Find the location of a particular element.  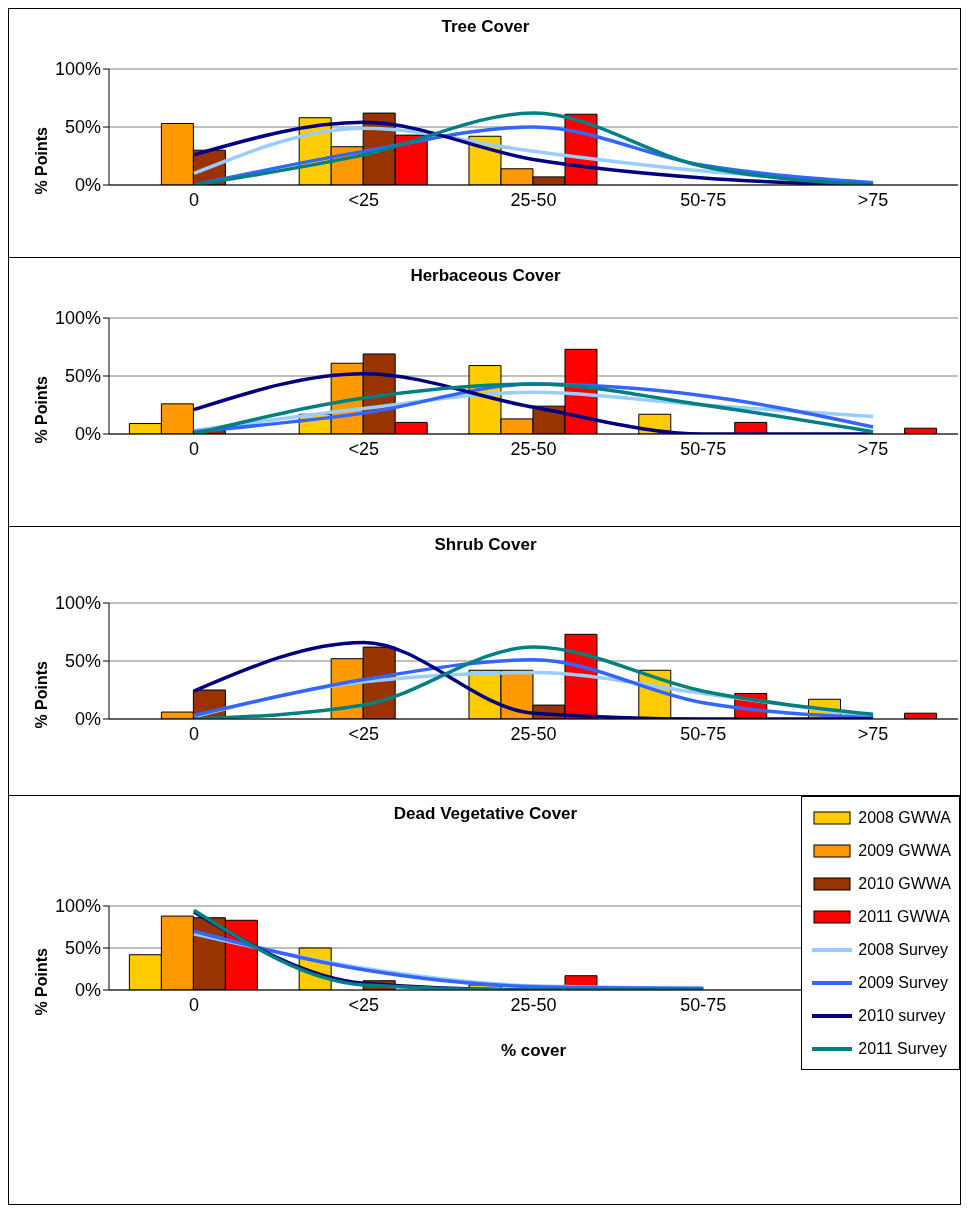

x-axis-title: % cover is located at coordinates (533, 1050).